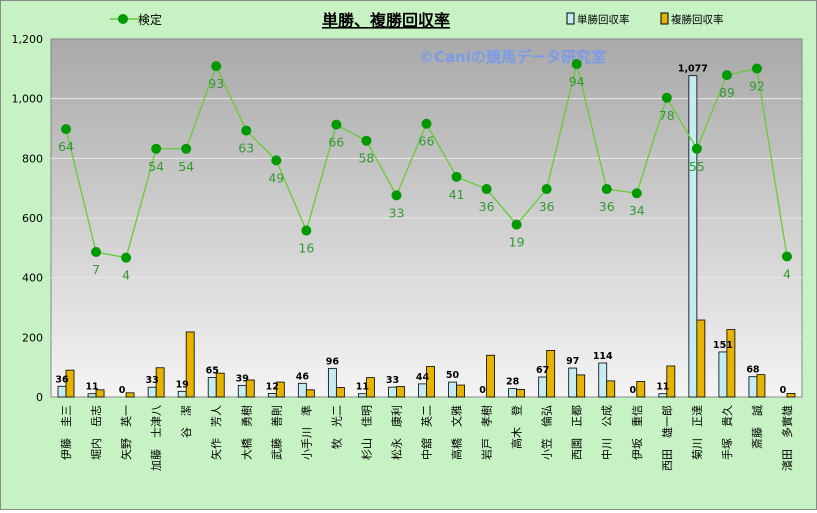 Image resolution: width=817 pixels, height=513 pixels. What do you see at coordinates (547, 432) in the screenshot?
I see `x-tick-label: 小笠 倫弘` at bounding box center [547, 432].